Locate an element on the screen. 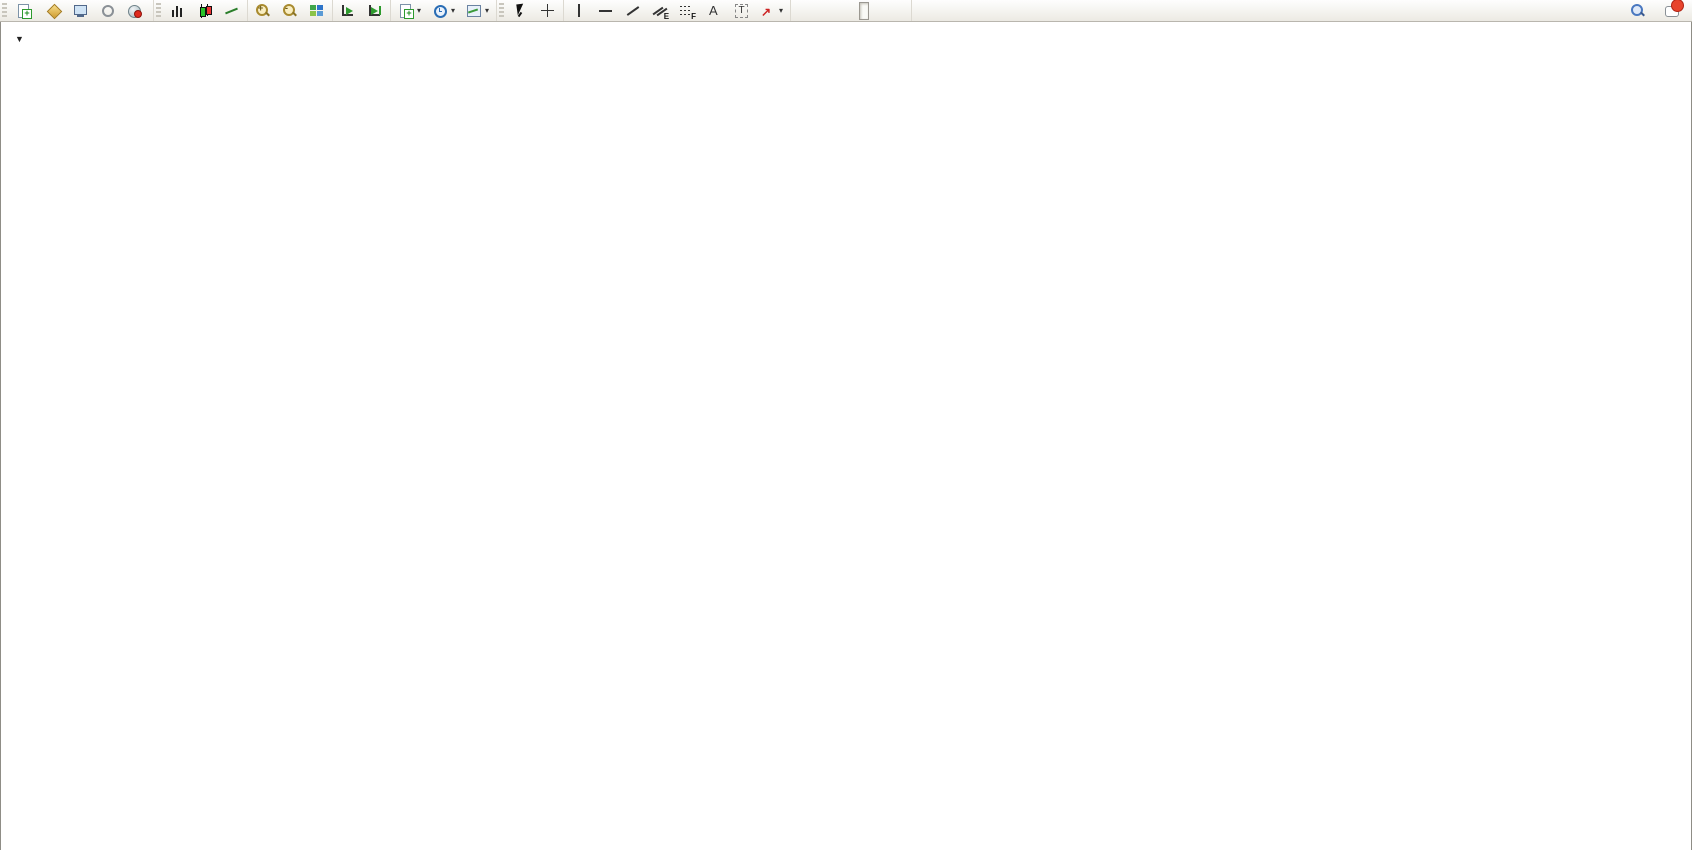 The width and height of the screenshot is (1692, 850). tf-h1 is located at coordinates (851, 11).